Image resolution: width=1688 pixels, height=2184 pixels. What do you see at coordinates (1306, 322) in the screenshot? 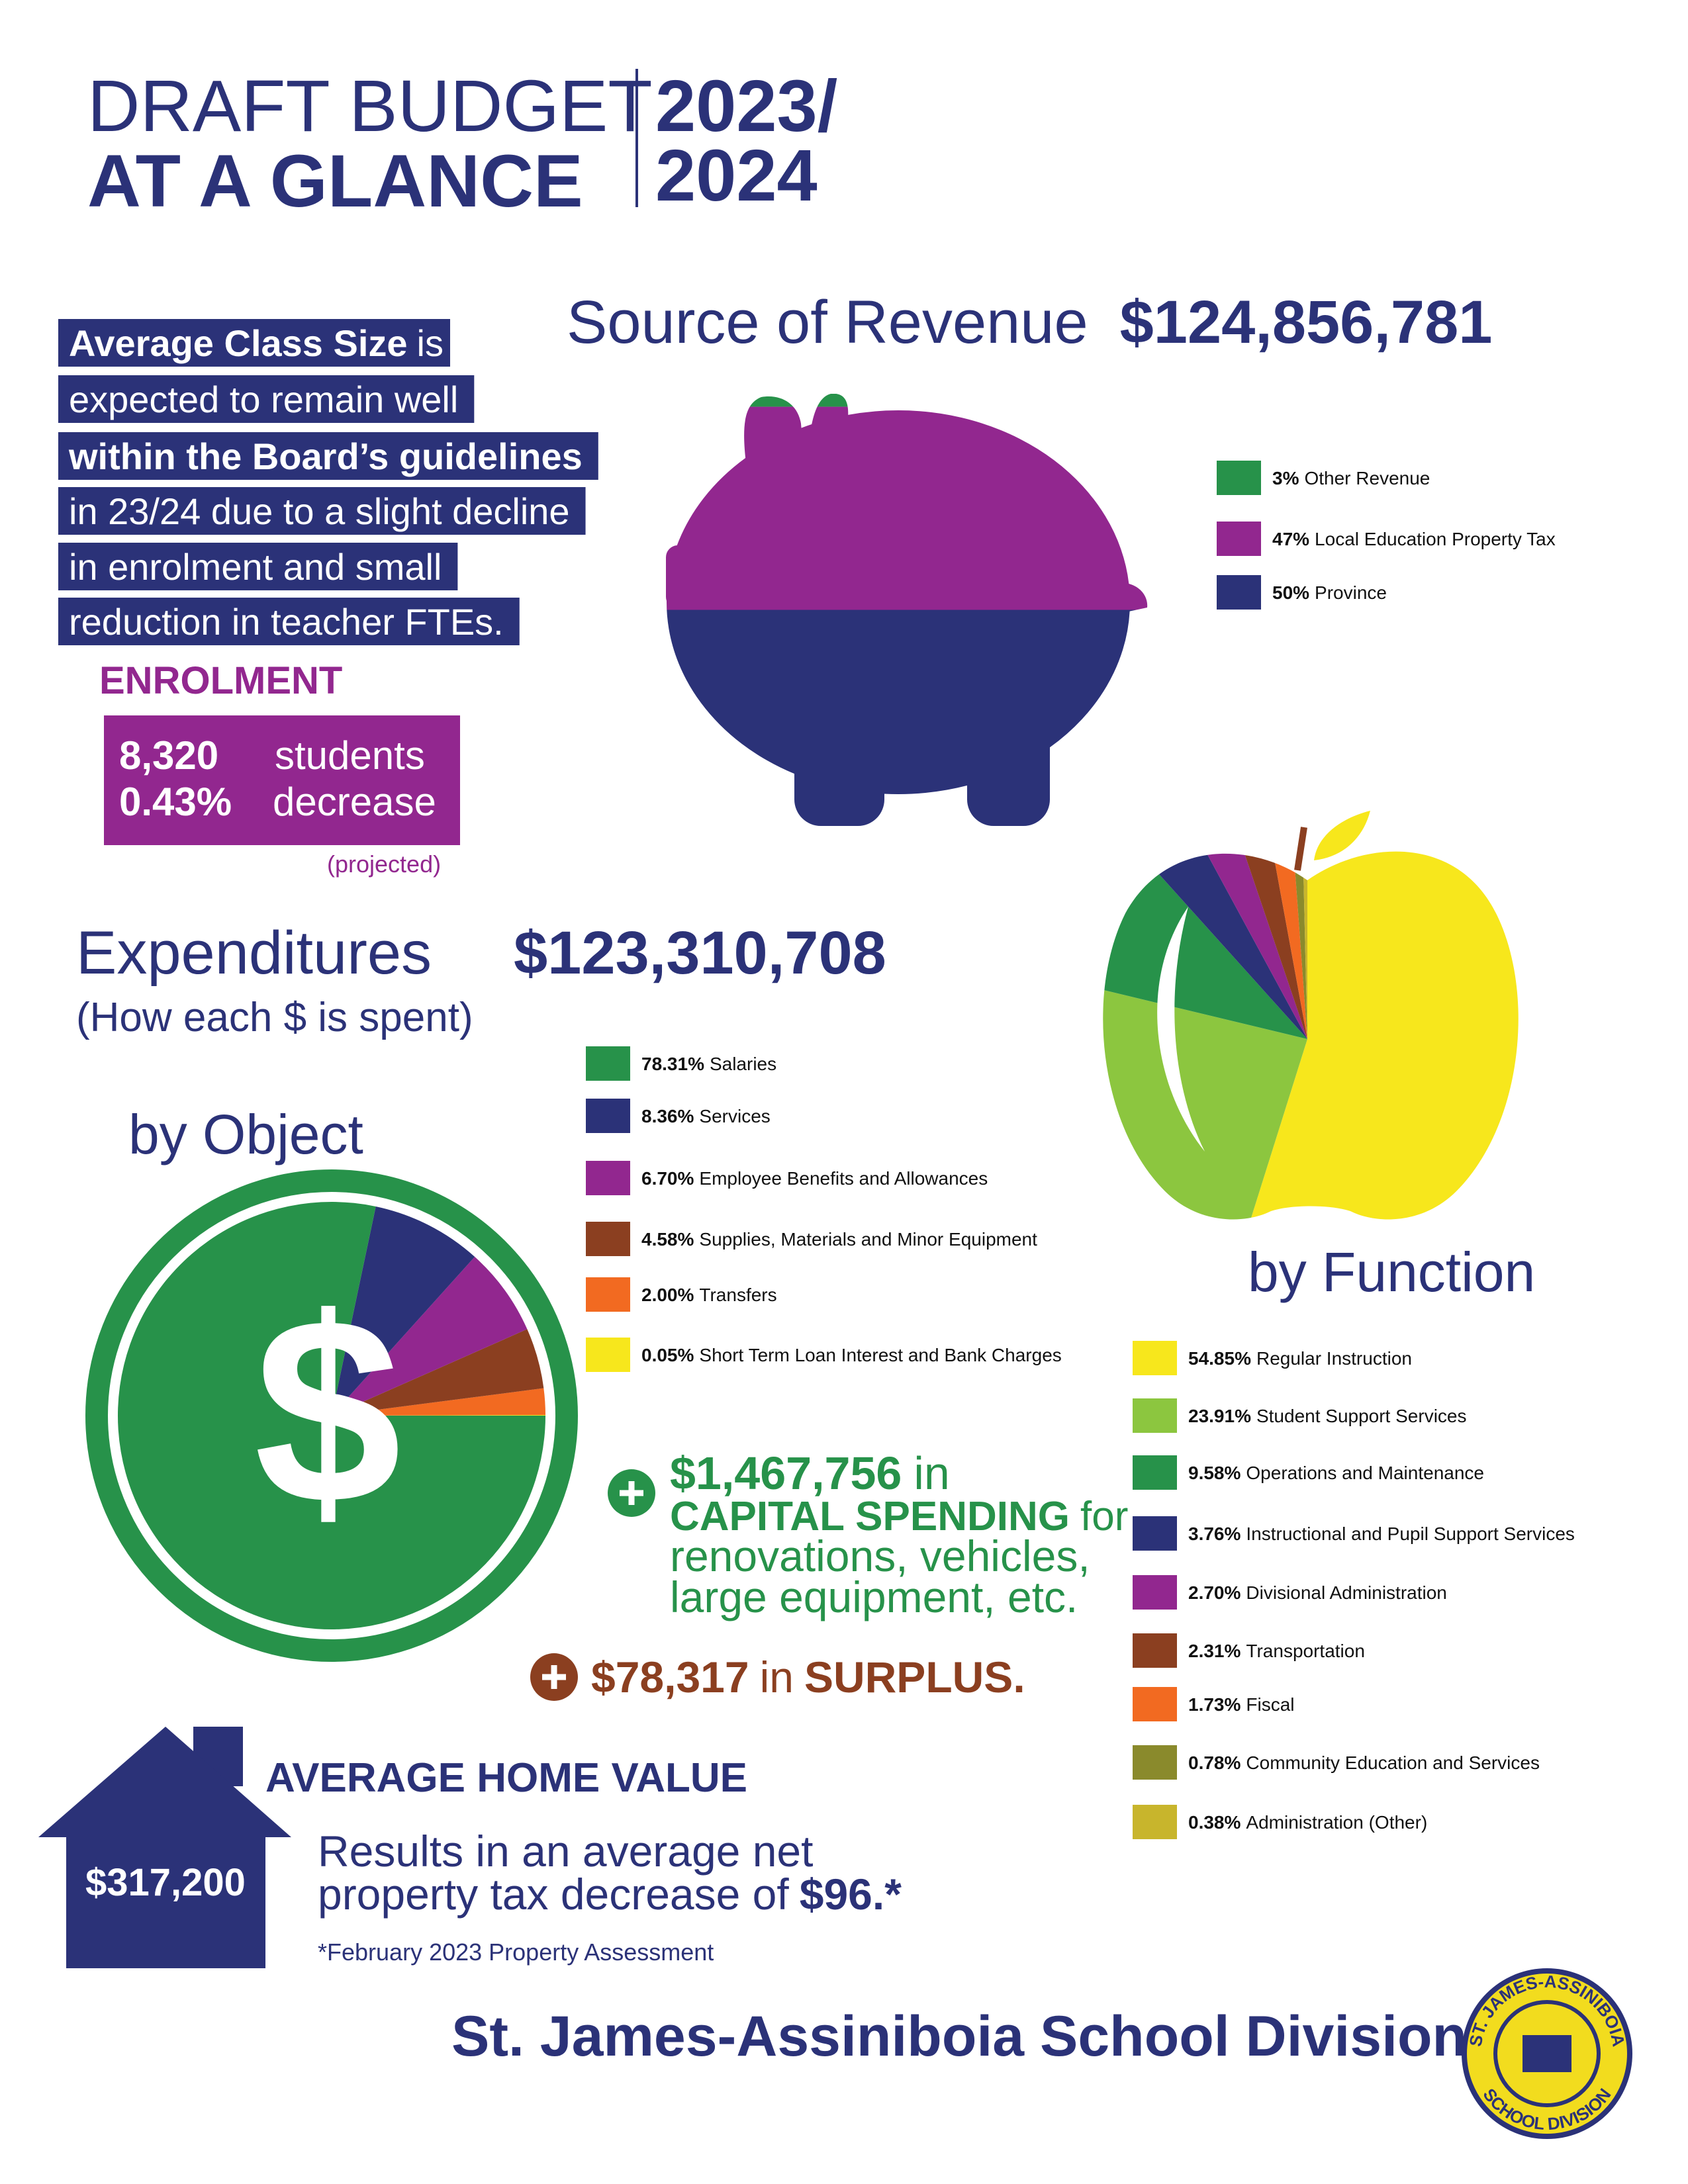
I see `chart-total: $124,856,781` at bounding box center [1306, 322].